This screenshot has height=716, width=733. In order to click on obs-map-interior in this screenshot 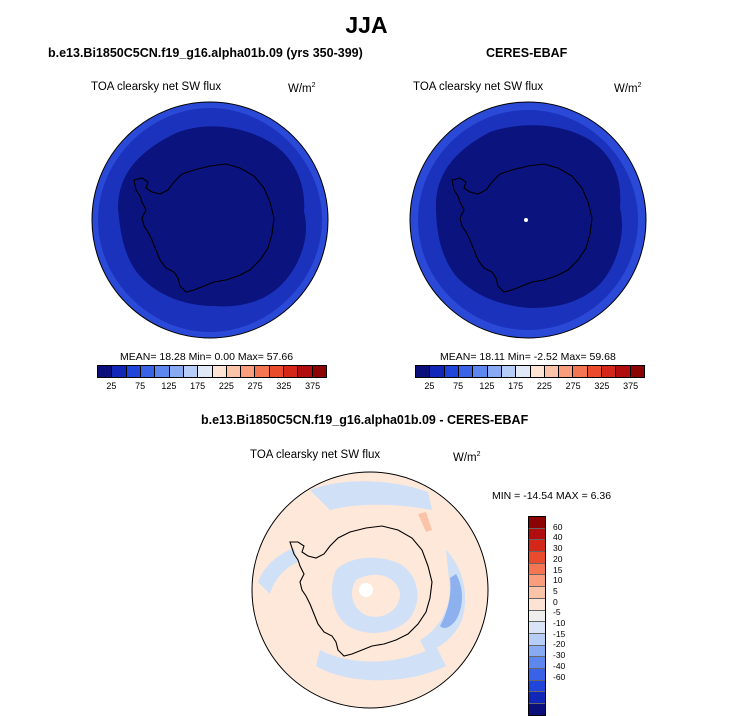, I will do `click(529, 216)`.